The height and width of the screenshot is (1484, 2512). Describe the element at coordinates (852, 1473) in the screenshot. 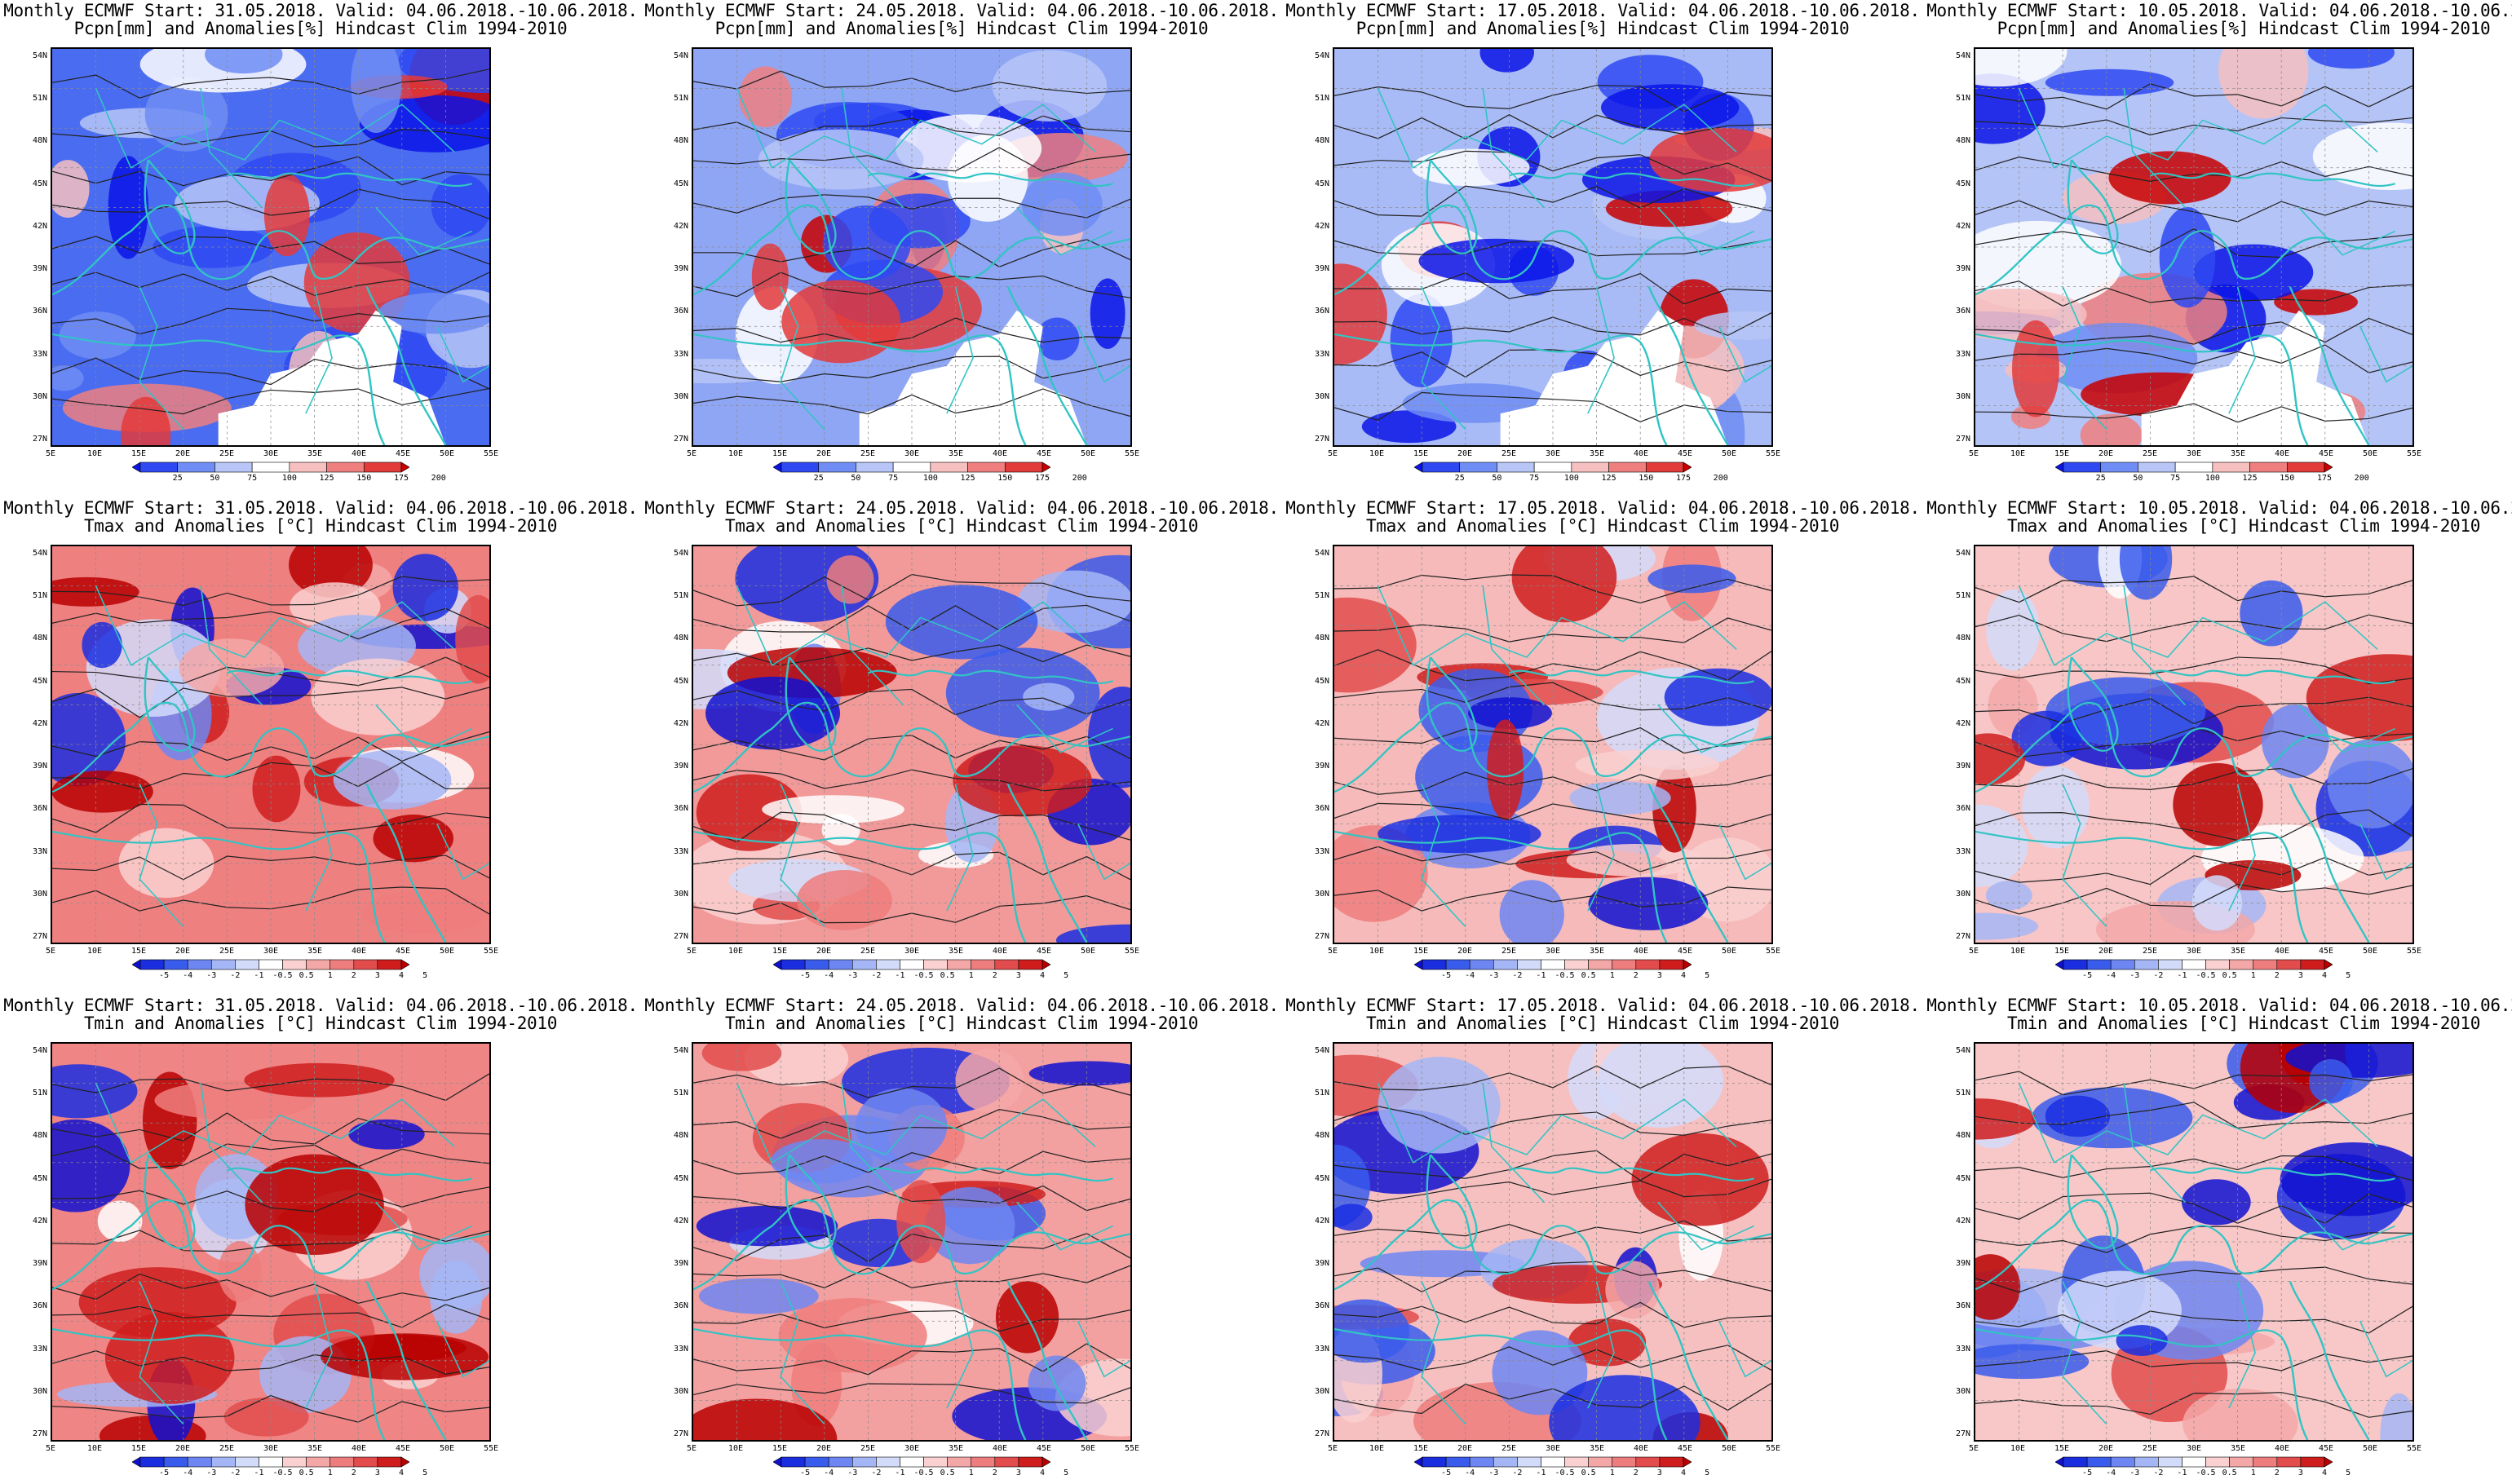

I see `colorbar-label: -3` at that location.